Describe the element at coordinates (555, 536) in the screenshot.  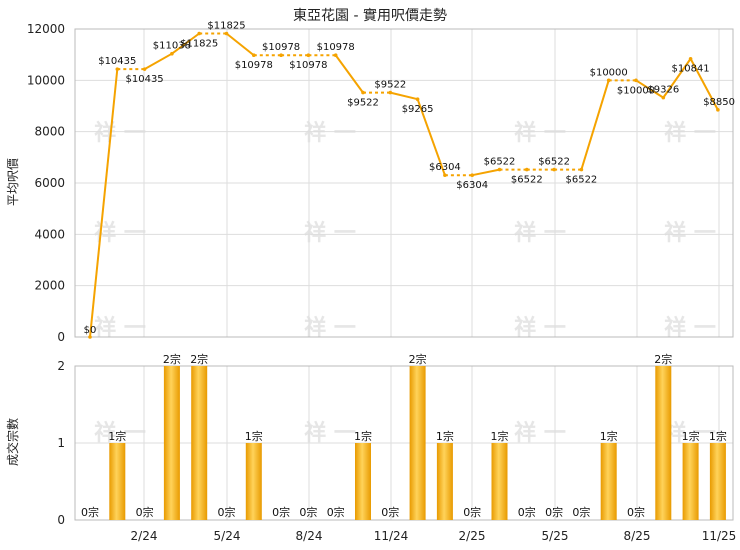
I see `x-tick-label: 5/25` at that location.